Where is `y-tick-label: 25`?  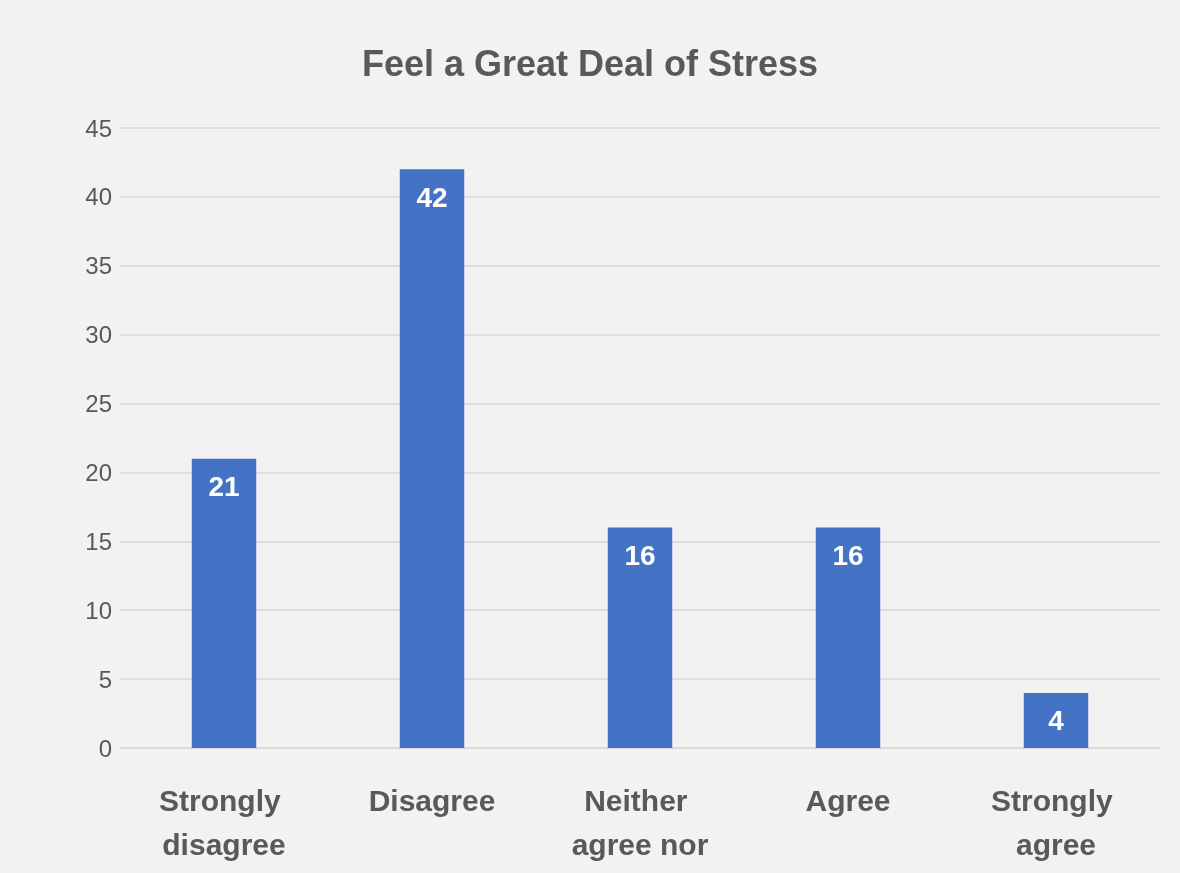
y-tick-label: 25 is located at coordinates (98, 404).